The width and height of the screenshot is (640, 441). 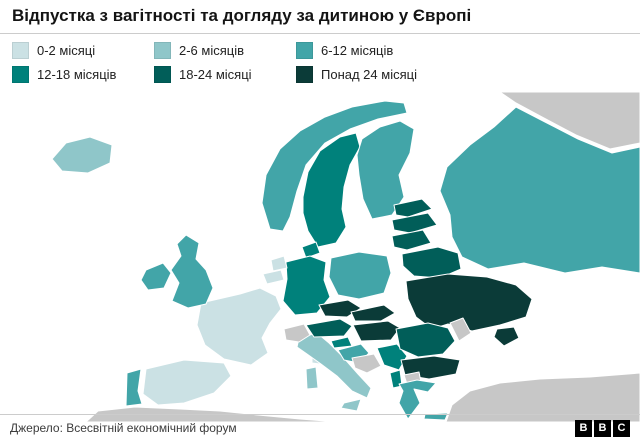 What do you see at coordinates (506, 336) in the screenshot?
I see `region-crimea` at bounding box center [506, 336].